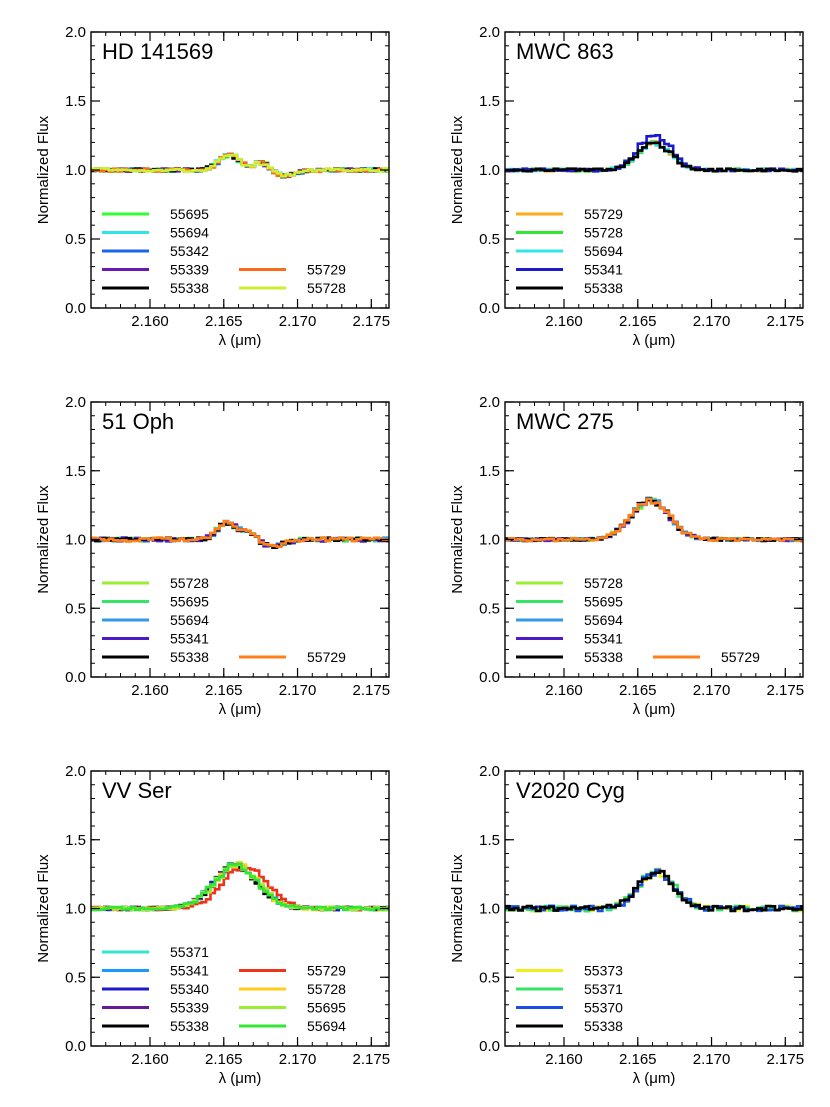  I want to click on legend-label-55340: 55340, so click(189, 989).